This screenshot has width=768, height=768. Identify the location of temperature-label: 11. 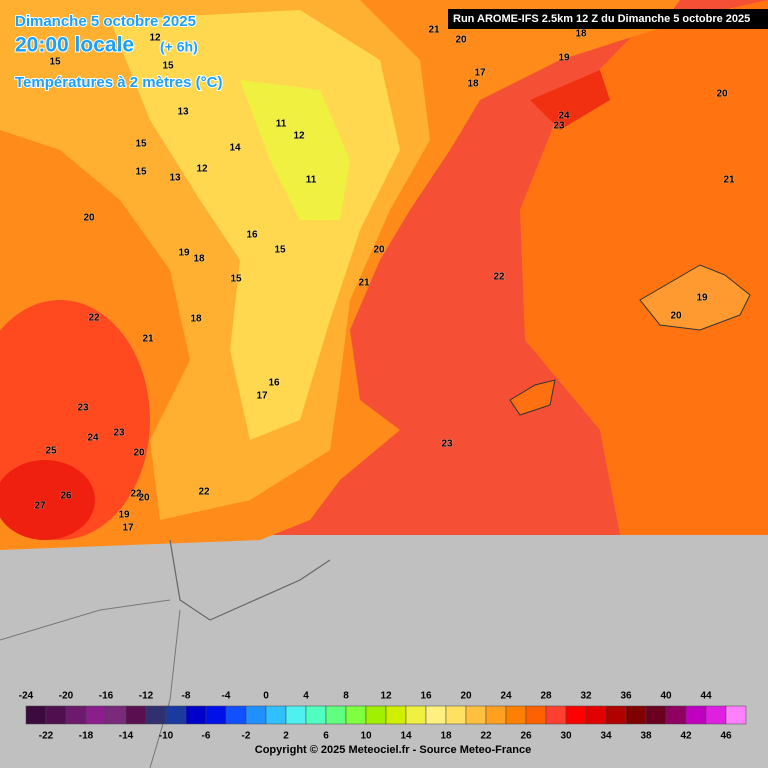
(281, 124).